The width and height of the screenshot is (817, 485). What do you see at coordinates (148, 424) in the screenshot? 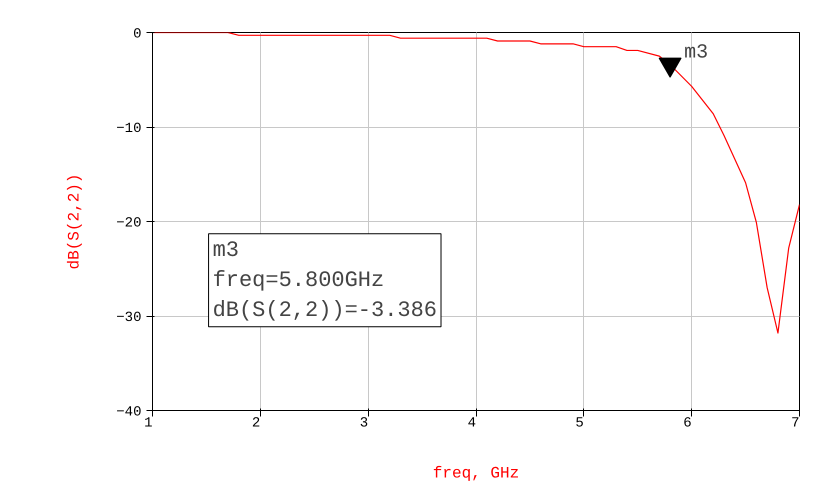
I see `x-tick-label: 1` at bounding box center [148, 424].